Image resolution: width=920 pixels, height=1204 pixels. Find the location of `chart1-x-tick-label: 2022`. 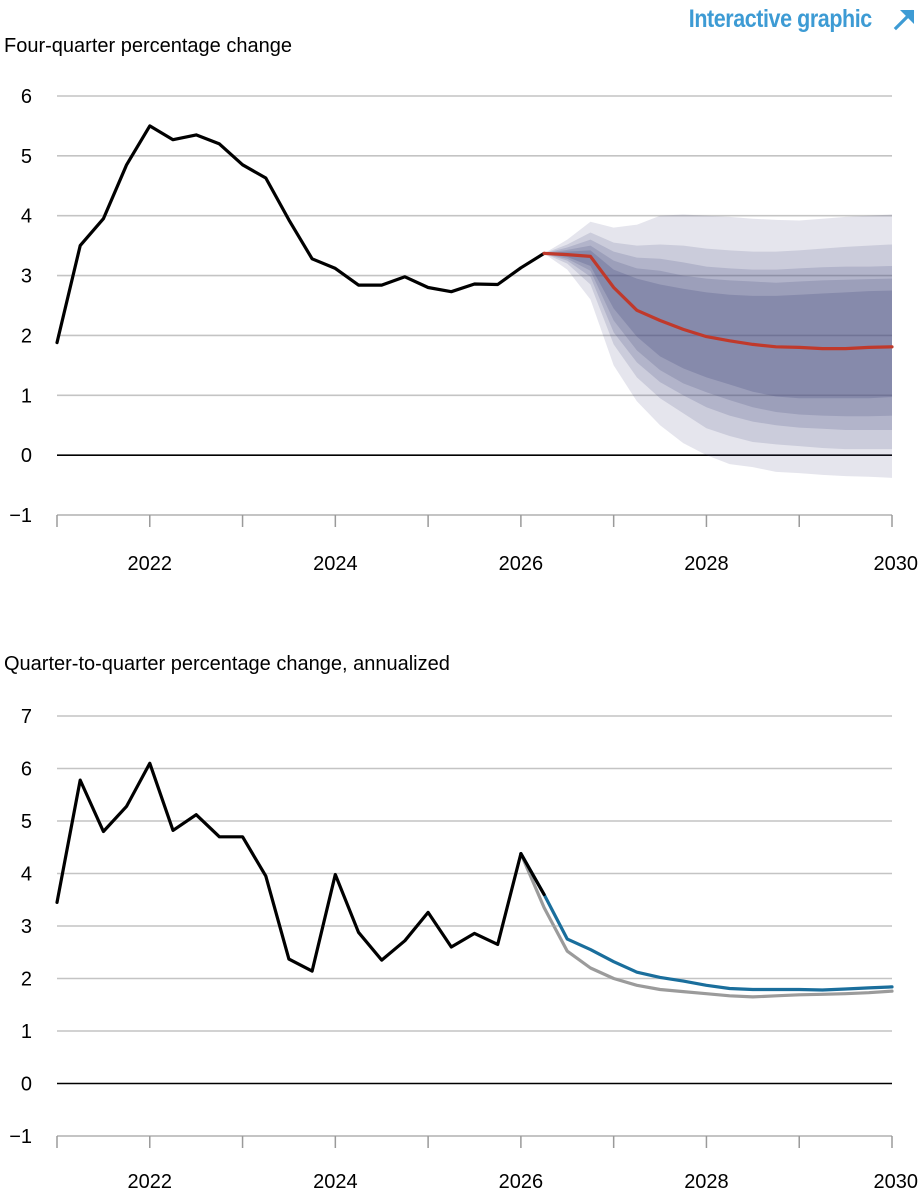

chart1-x-tick-label: 2022 is located at coordinates (150, 564).